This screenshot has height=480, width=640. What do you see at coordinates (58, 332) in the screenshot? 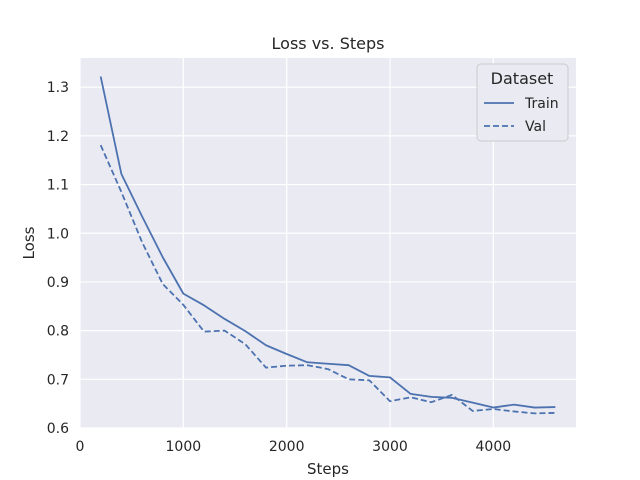
I see `y-tick-label: 0.8` at bounding box center [58, 332].